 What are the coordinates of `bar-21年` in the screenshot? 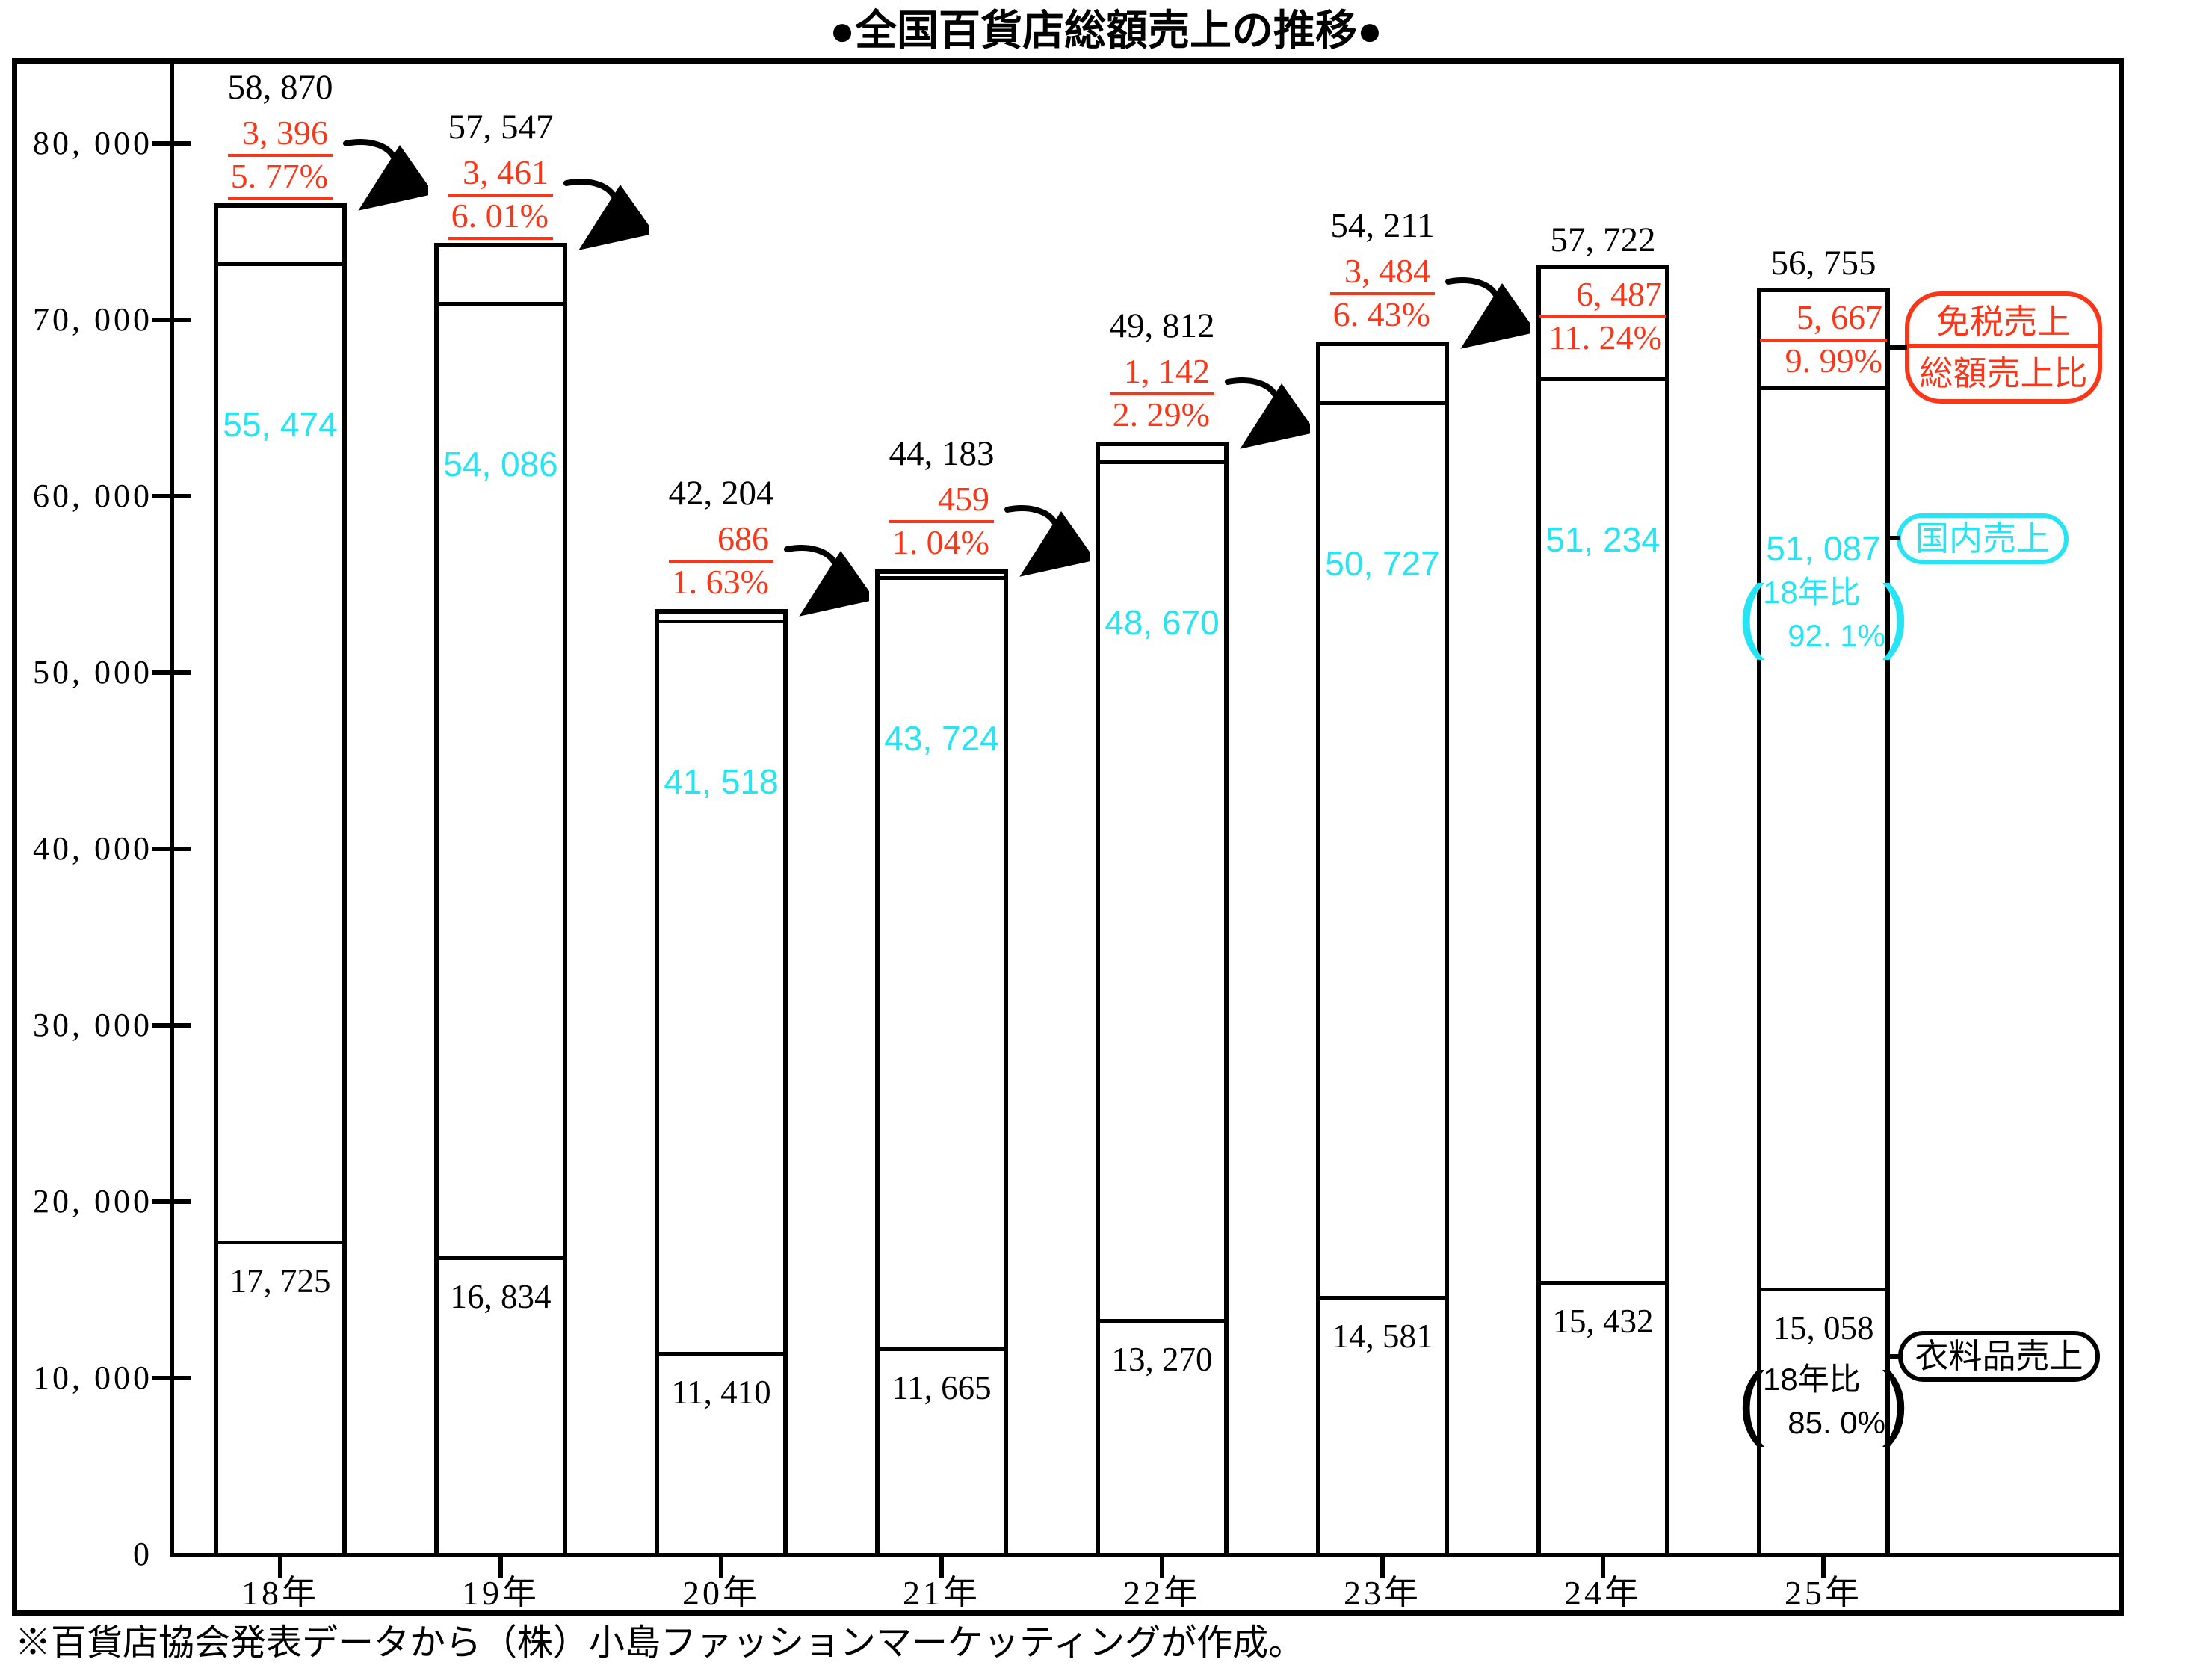 It's located at (941, 1063).